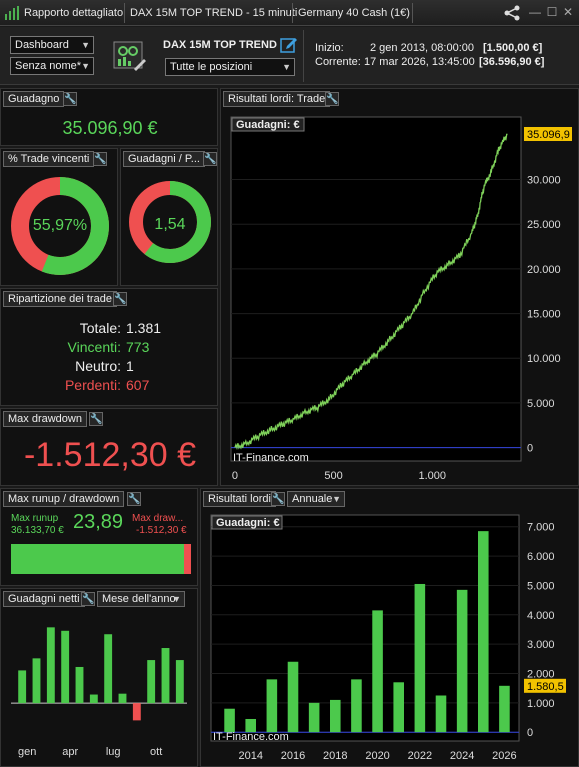 This screenshot has height=767, width=579. Describe the element at coordinates (271, 458) in the screenshot. I see `equity-watermark: IT-Finance.com` at that location.